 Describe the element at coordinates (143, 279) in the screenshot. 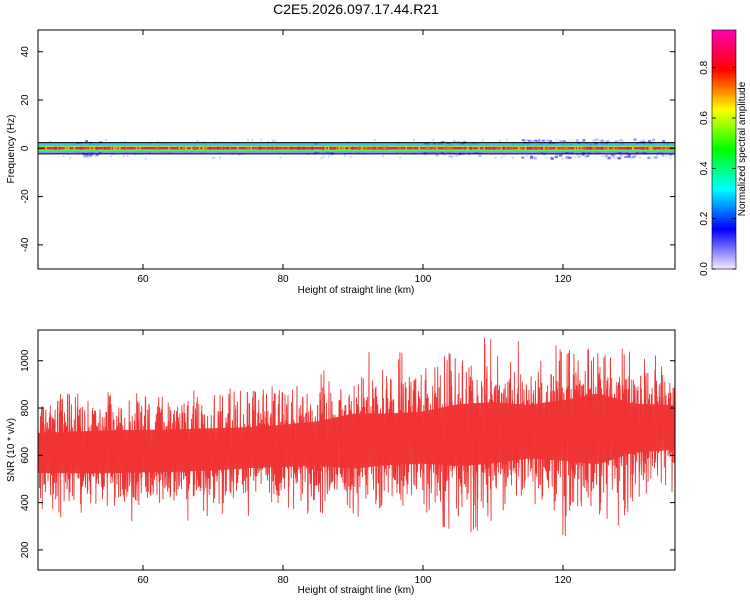

I see `spectrogram-x-tick-label: 60` at that location.